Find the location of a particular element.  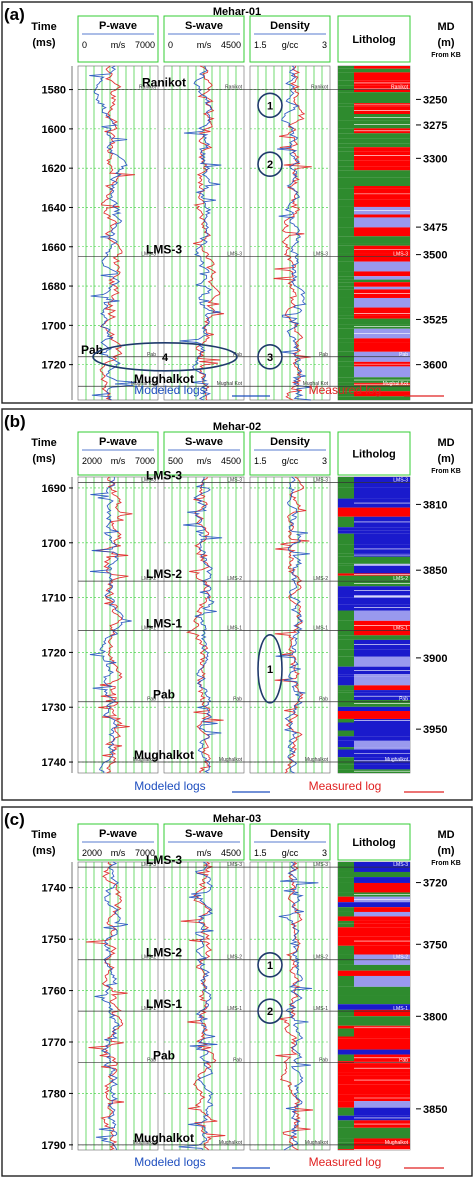

md-tick-label: 3500 is located at coordinates (435, 256).